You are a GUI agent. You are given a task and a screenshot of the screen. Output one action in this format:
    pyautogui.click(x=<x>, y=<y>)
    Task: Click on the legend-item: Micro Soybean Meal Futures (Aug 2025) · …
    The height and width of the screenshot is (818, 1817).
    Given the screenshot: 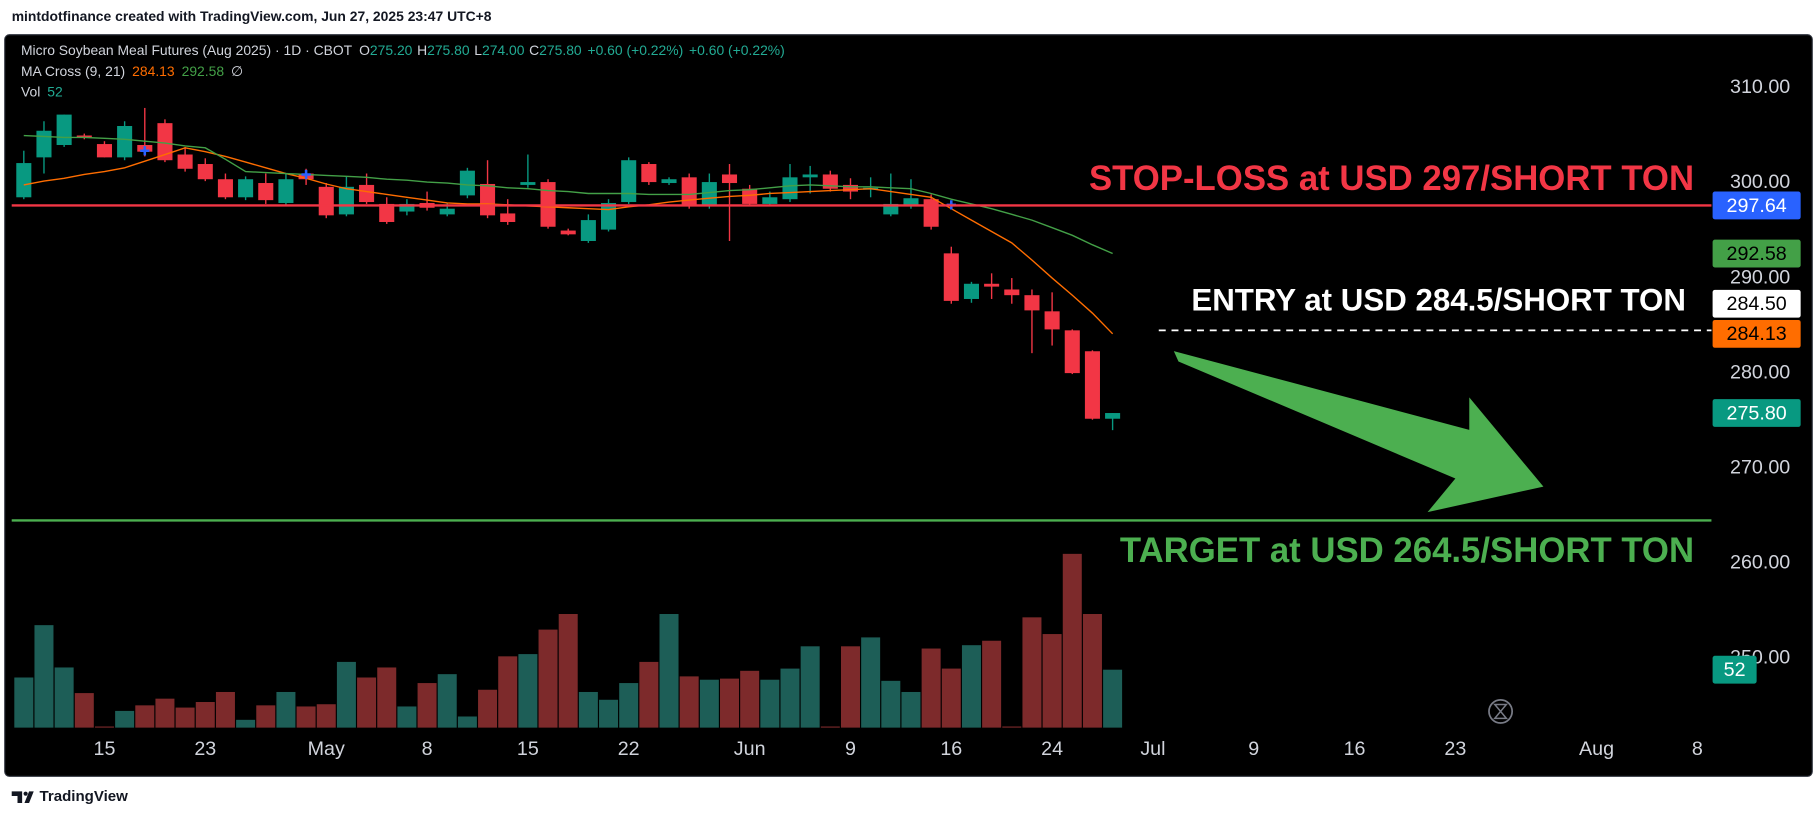 What is the action you would take?
    pyautogui.click(x=187, y=50)
    